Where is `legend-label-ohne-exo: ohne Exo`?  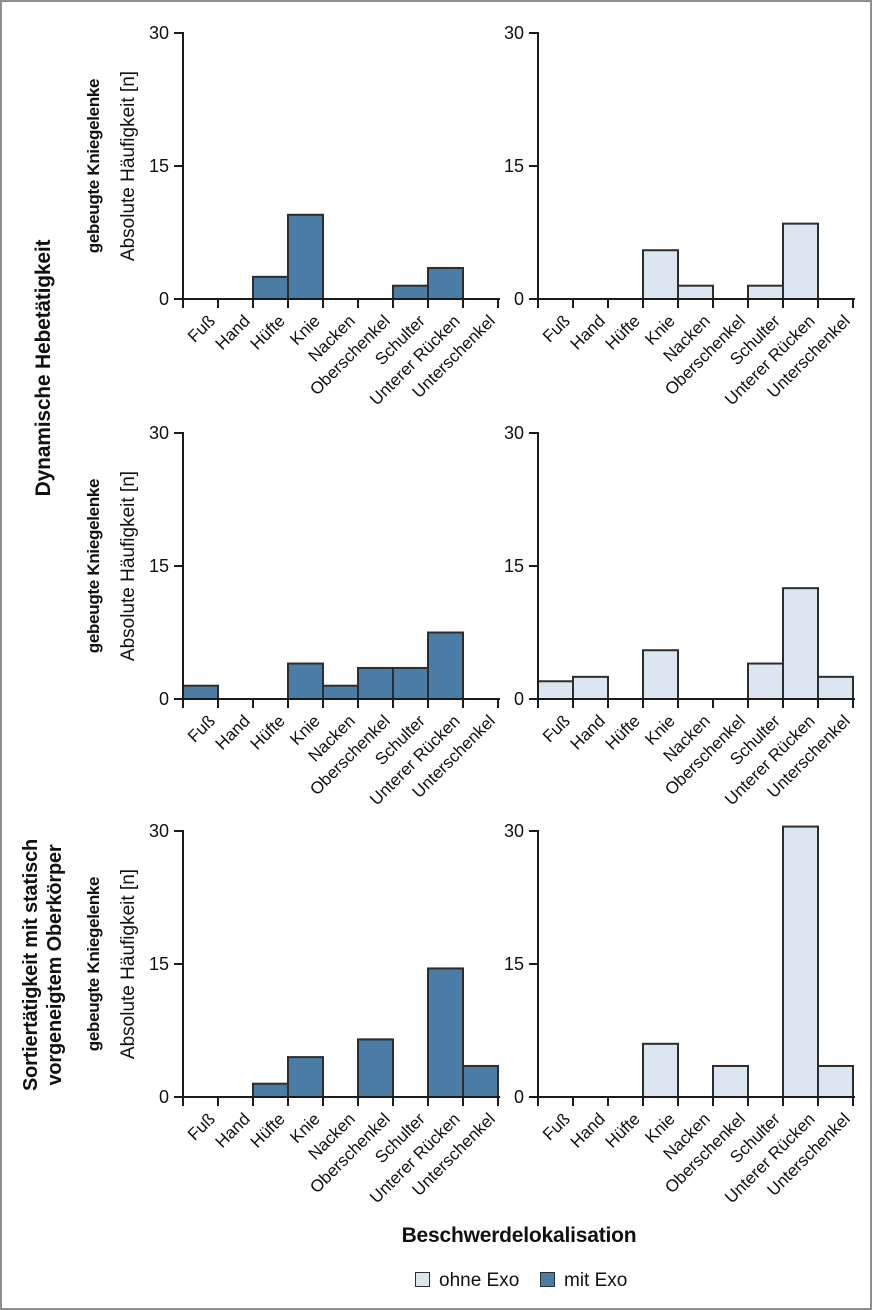 legend-label-ohne-exo: ohne Exo is located at coordinates (479, 1280).